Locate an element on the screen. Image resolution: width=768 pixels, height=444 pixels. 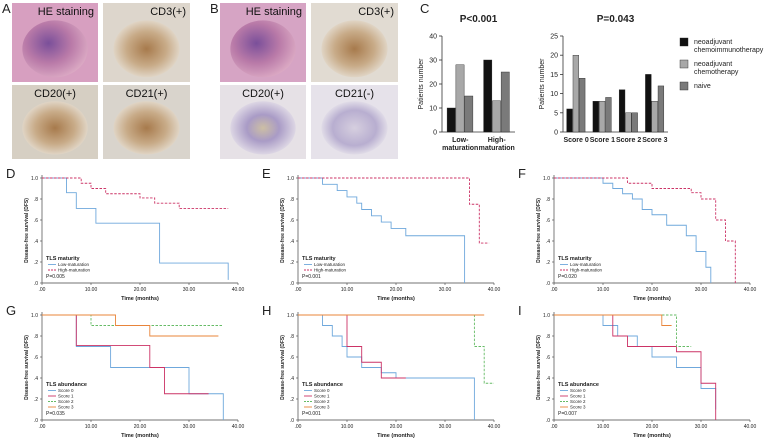
x-tick-label: Score 1 is located at coordinates (602, 140).